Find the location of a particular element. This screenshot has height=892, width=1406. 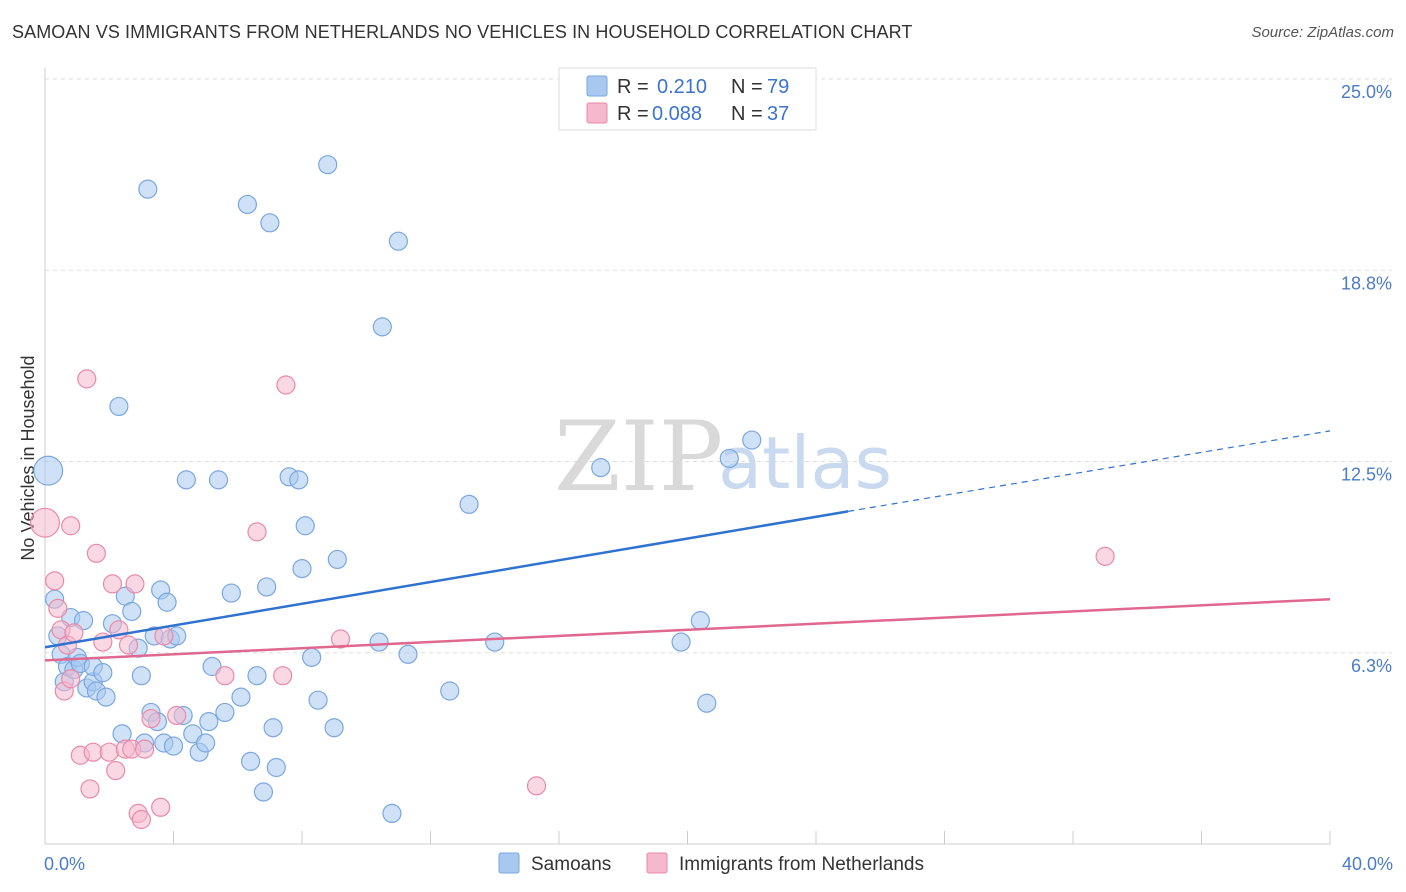

x-tick-label: 0.0% is located at coordinates (64, 864).